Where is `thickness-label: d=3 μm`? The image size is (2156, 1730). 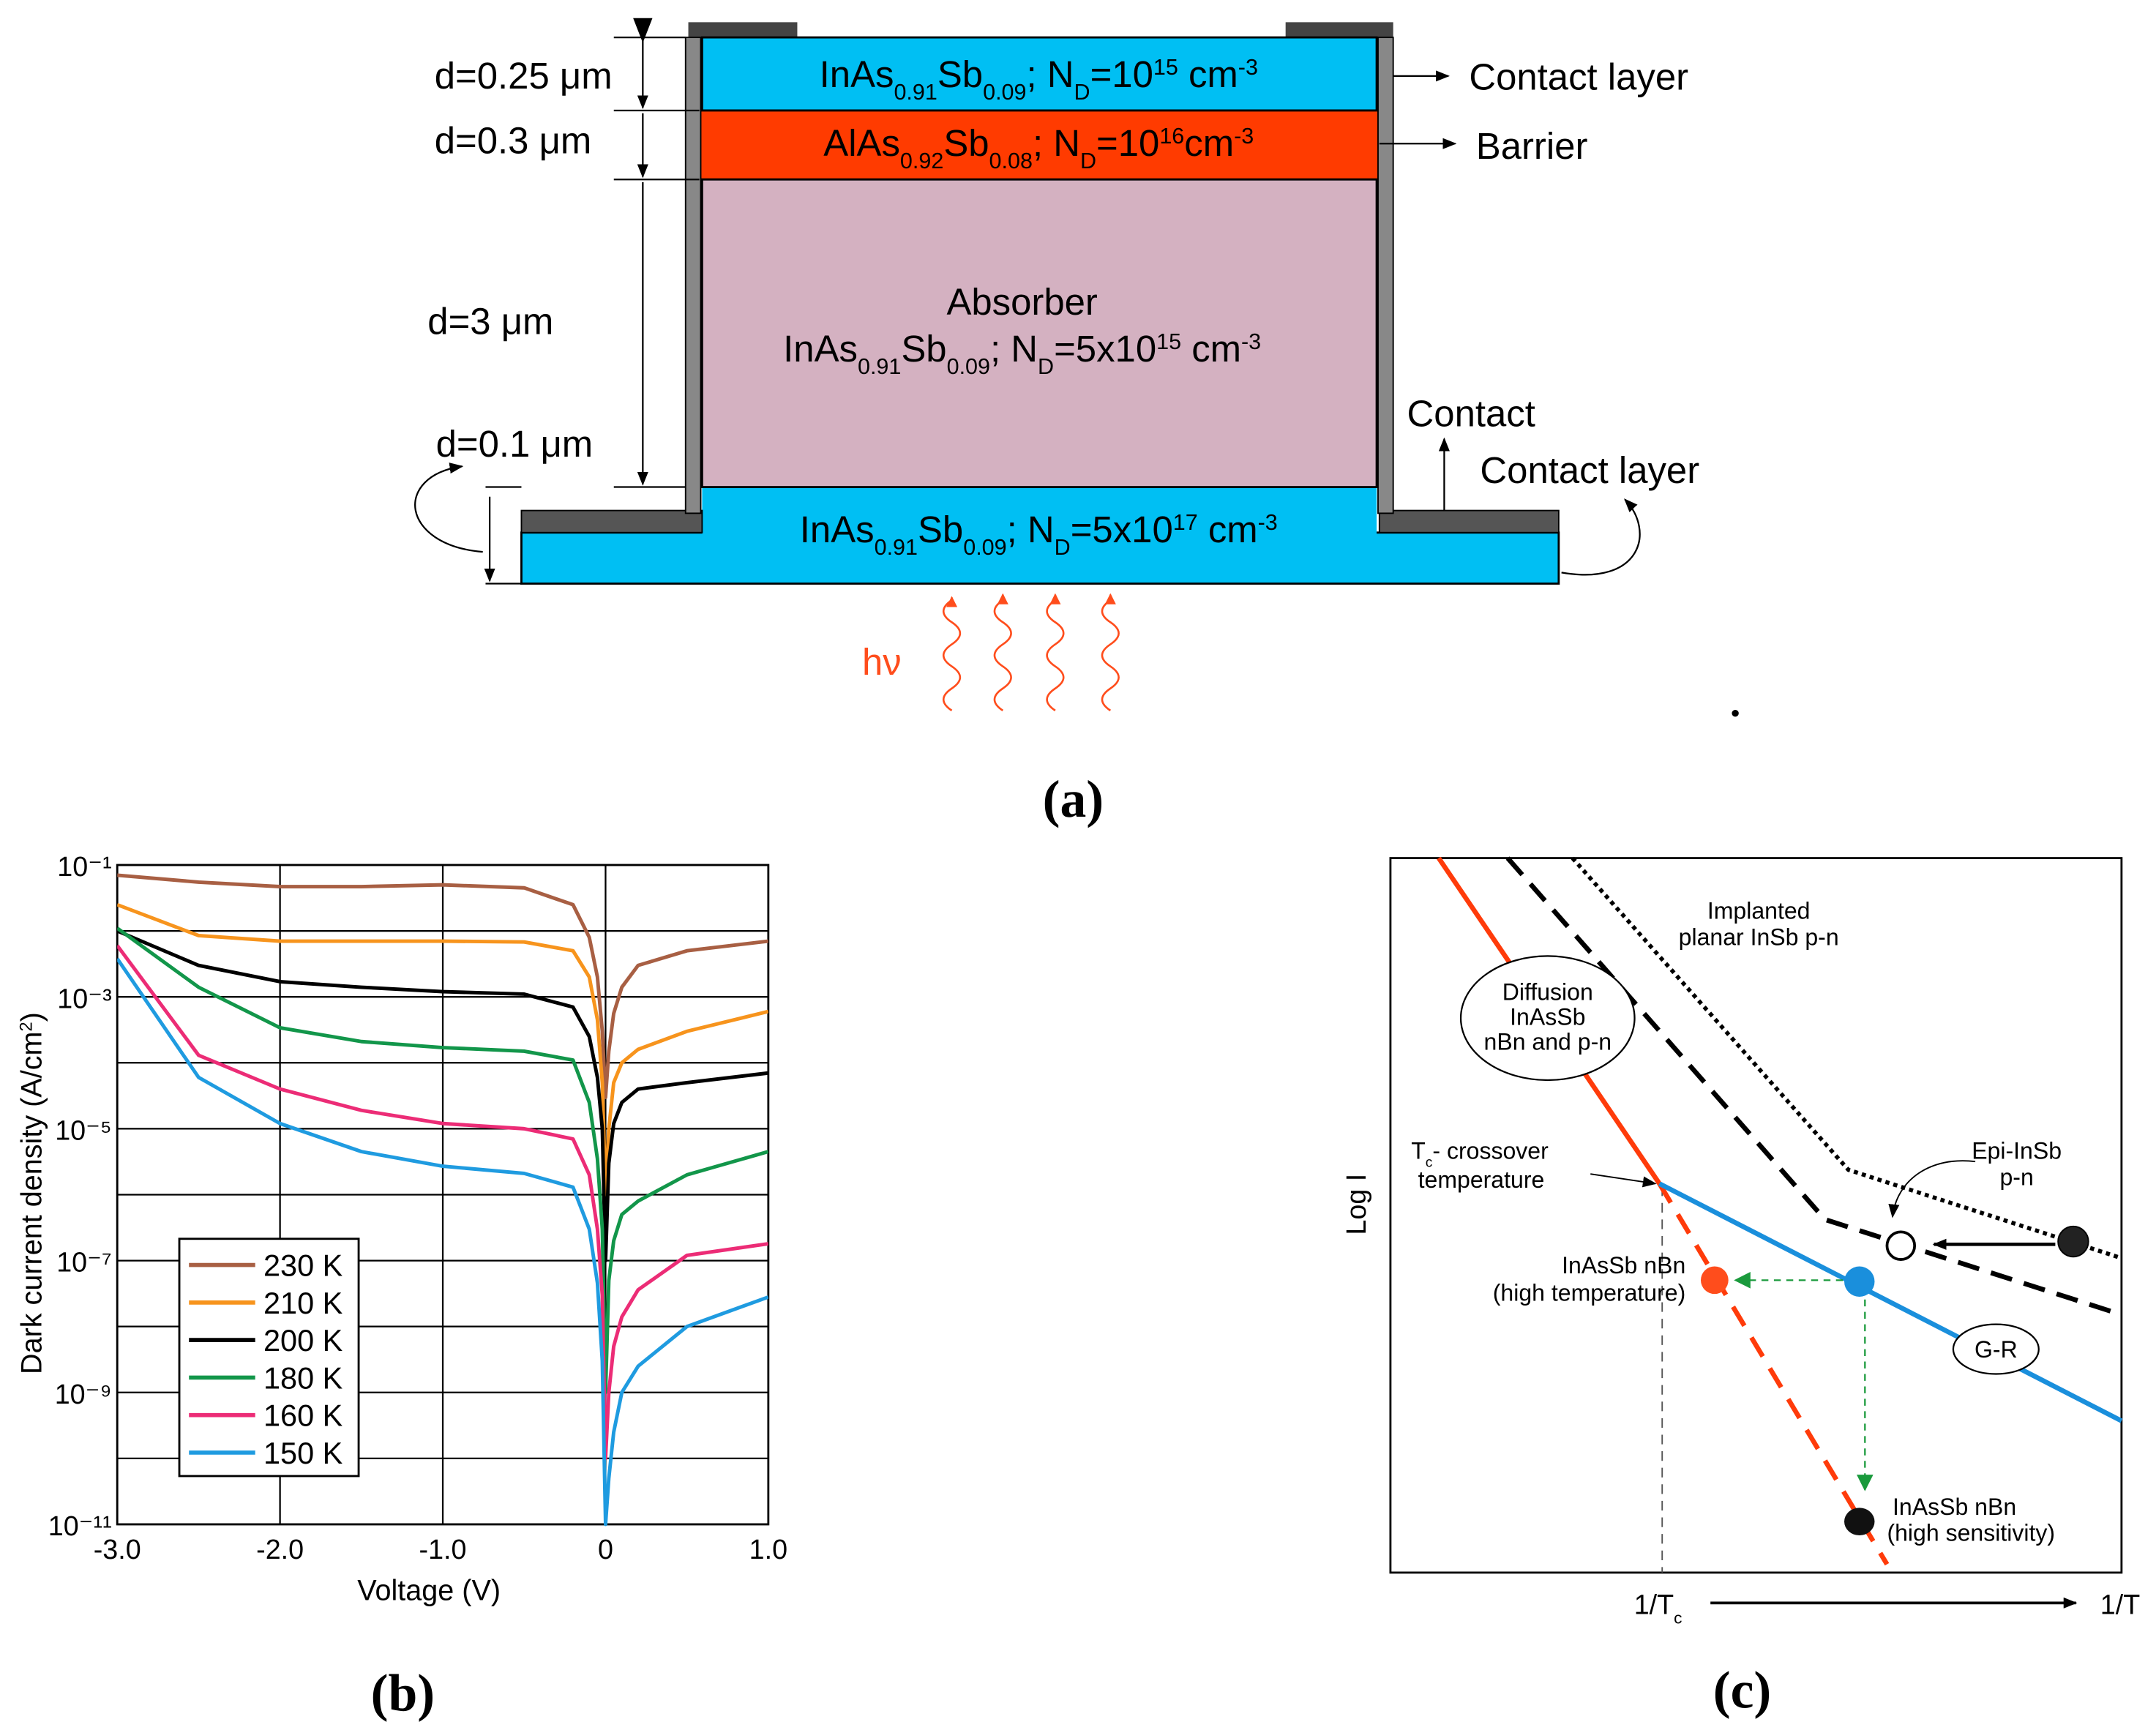
thickness-label: d=3 μm is located at coordinates (490, 321).